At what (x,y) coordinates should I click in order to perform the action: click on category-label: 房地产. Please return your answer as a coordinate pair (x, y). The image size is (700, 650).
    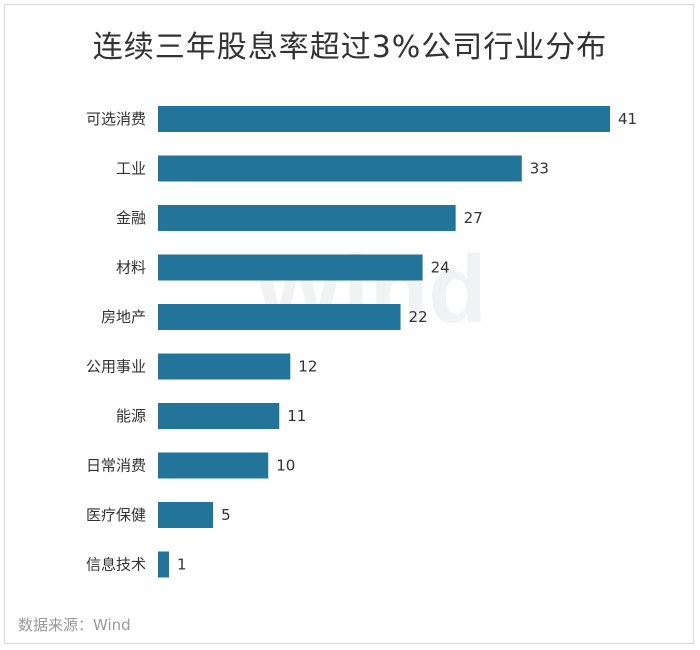
    Looking at the image, I should click on (123, 317).